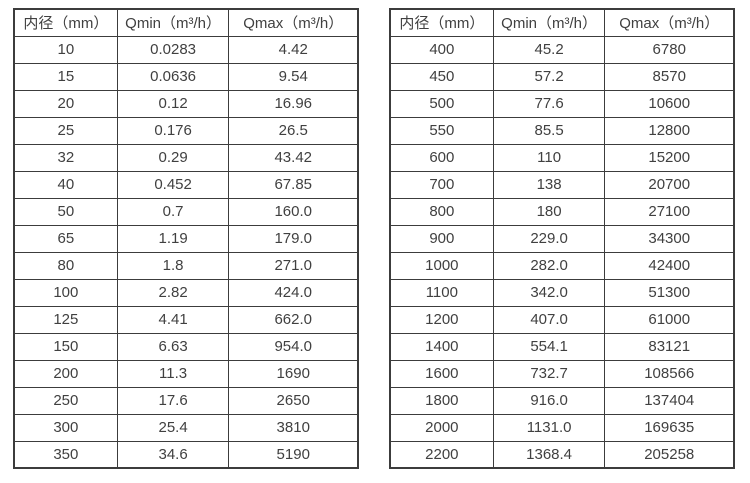 Image resolution: width=750 pixels, height=483 pixels. I want to click on table-cell: 150, so click(65, 346).